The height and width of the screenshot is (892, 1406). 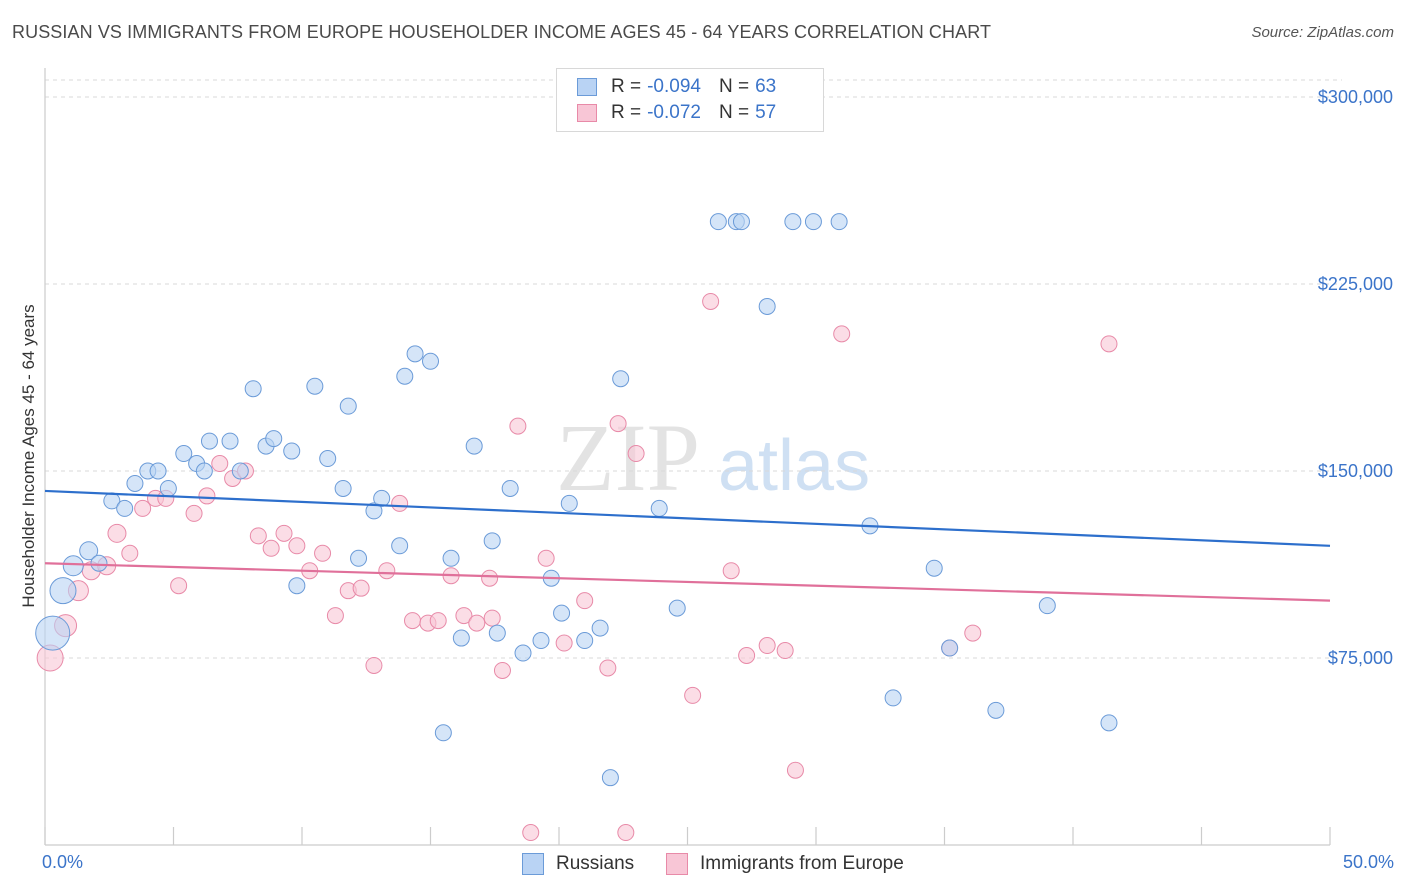 I want to click on russians-trend-line, so click(x=687, y=518).